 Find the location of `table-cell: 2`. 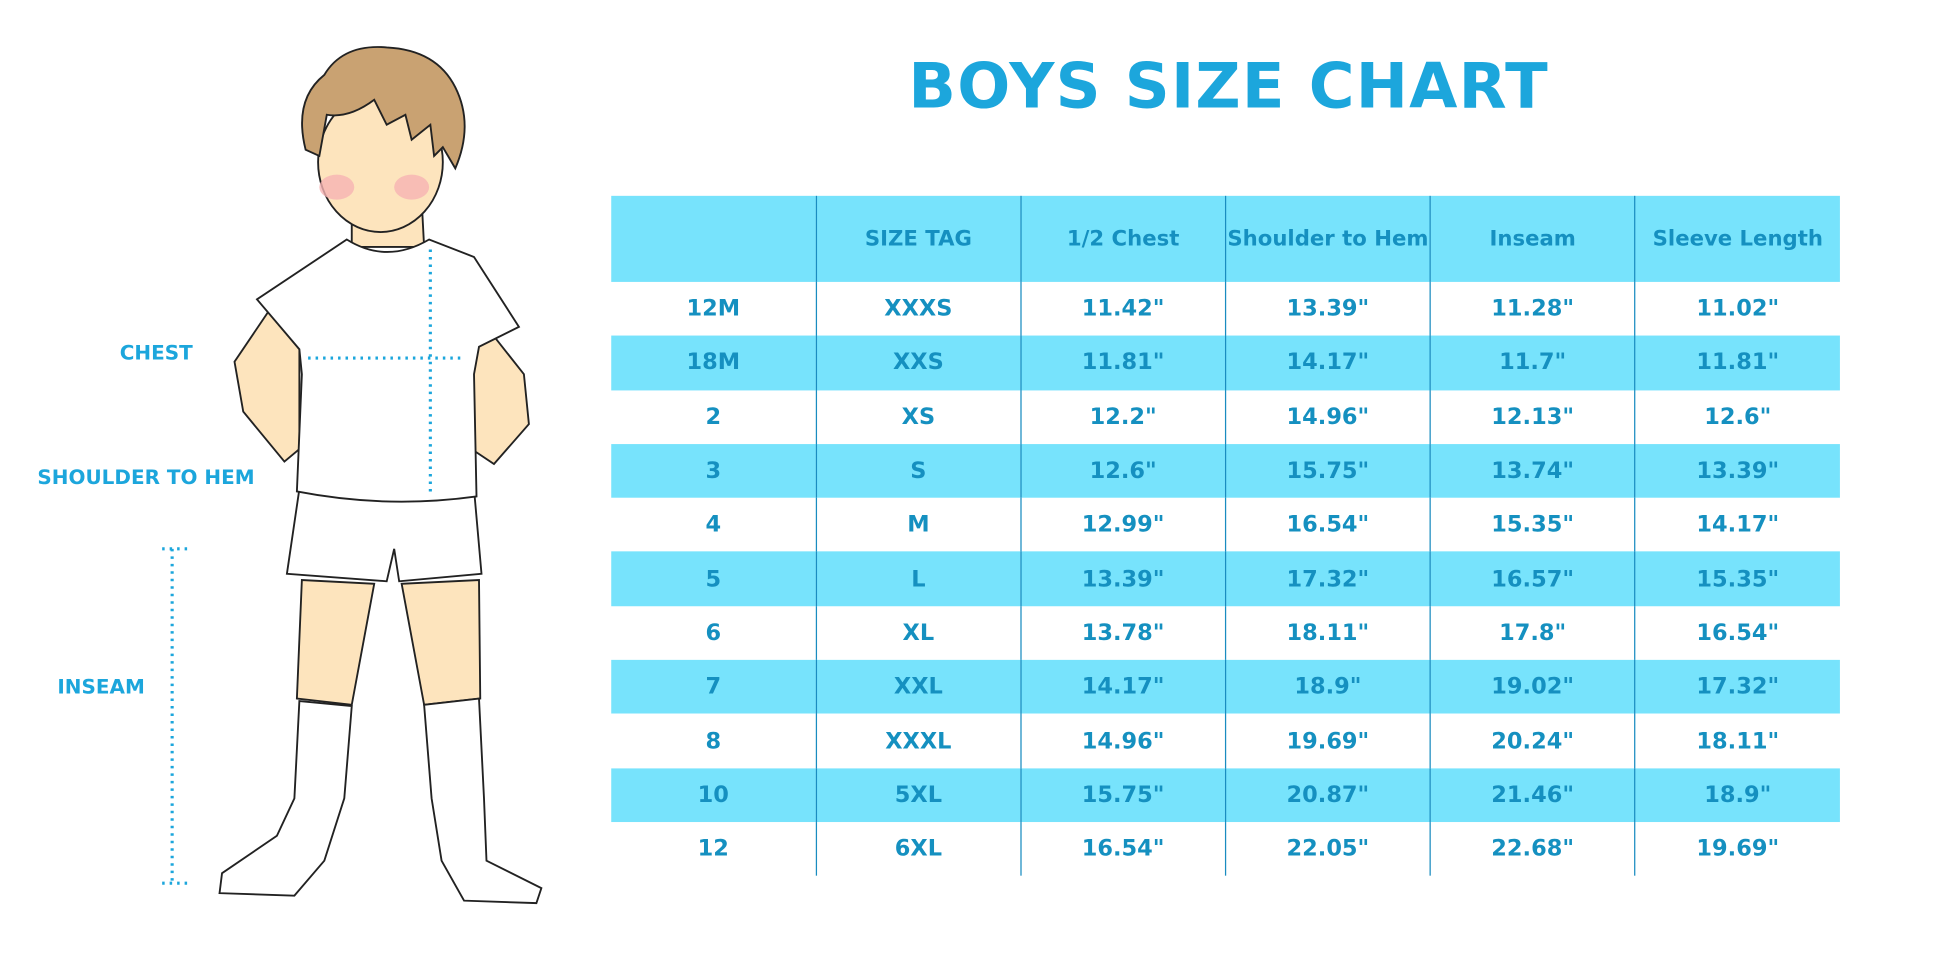

table-cell: 2 is located at coordinates (713, 417).